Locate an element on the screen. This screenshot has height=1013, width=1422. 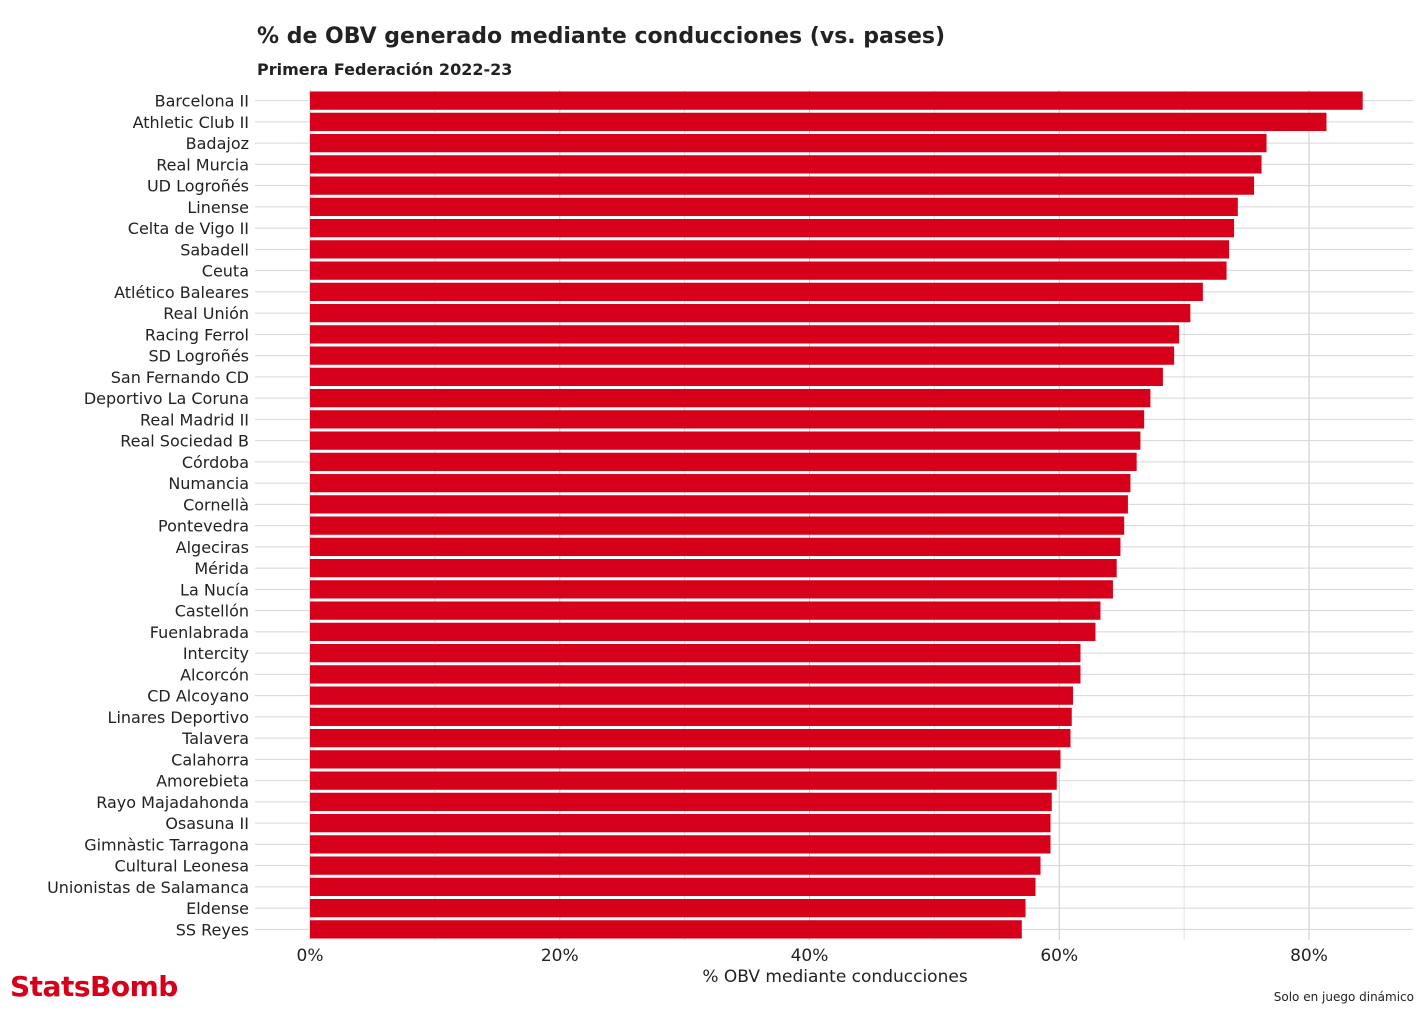
category-label: Linares Deportivo is located at coordinates (178, 717).